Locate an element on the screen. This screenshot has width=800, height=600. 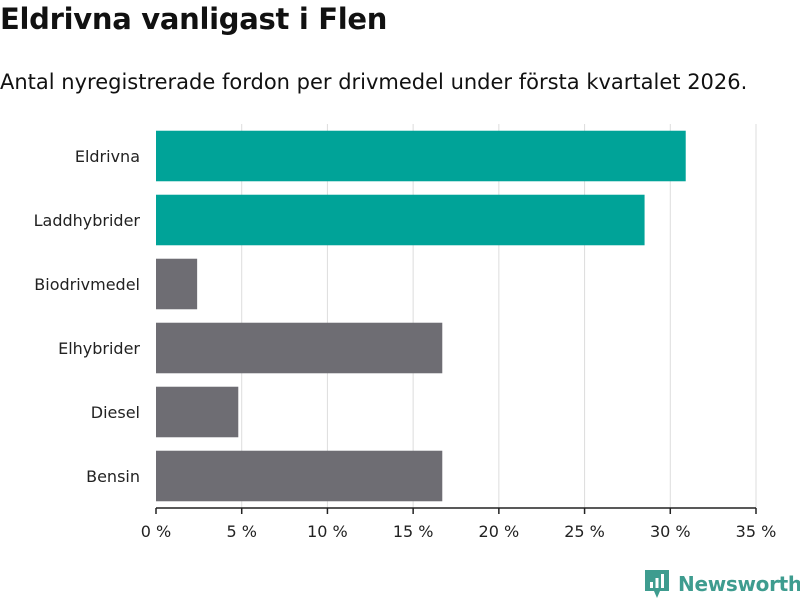
category-label: Elhybrider is located at coordinates (99, 348).